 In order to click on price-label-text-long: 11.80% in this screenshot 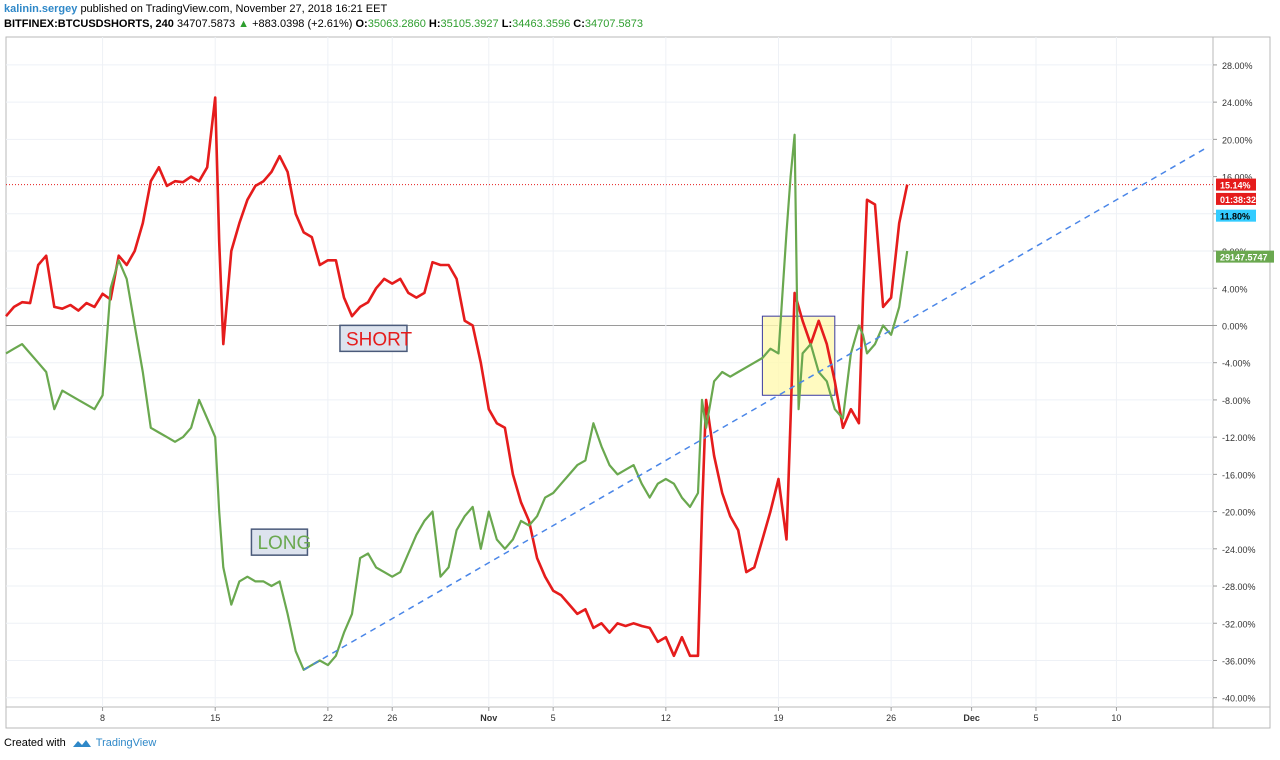, I will do `click(1235, 217)`.